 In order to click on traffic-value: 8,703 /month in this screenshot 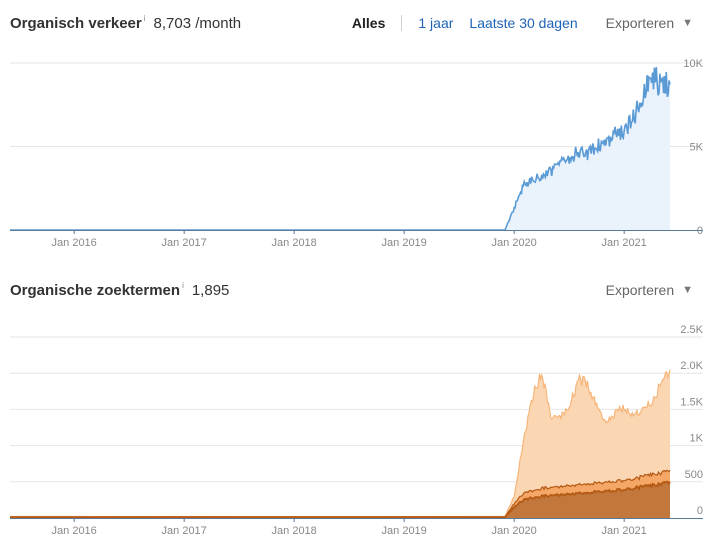, I will do `click(197, 23)`.